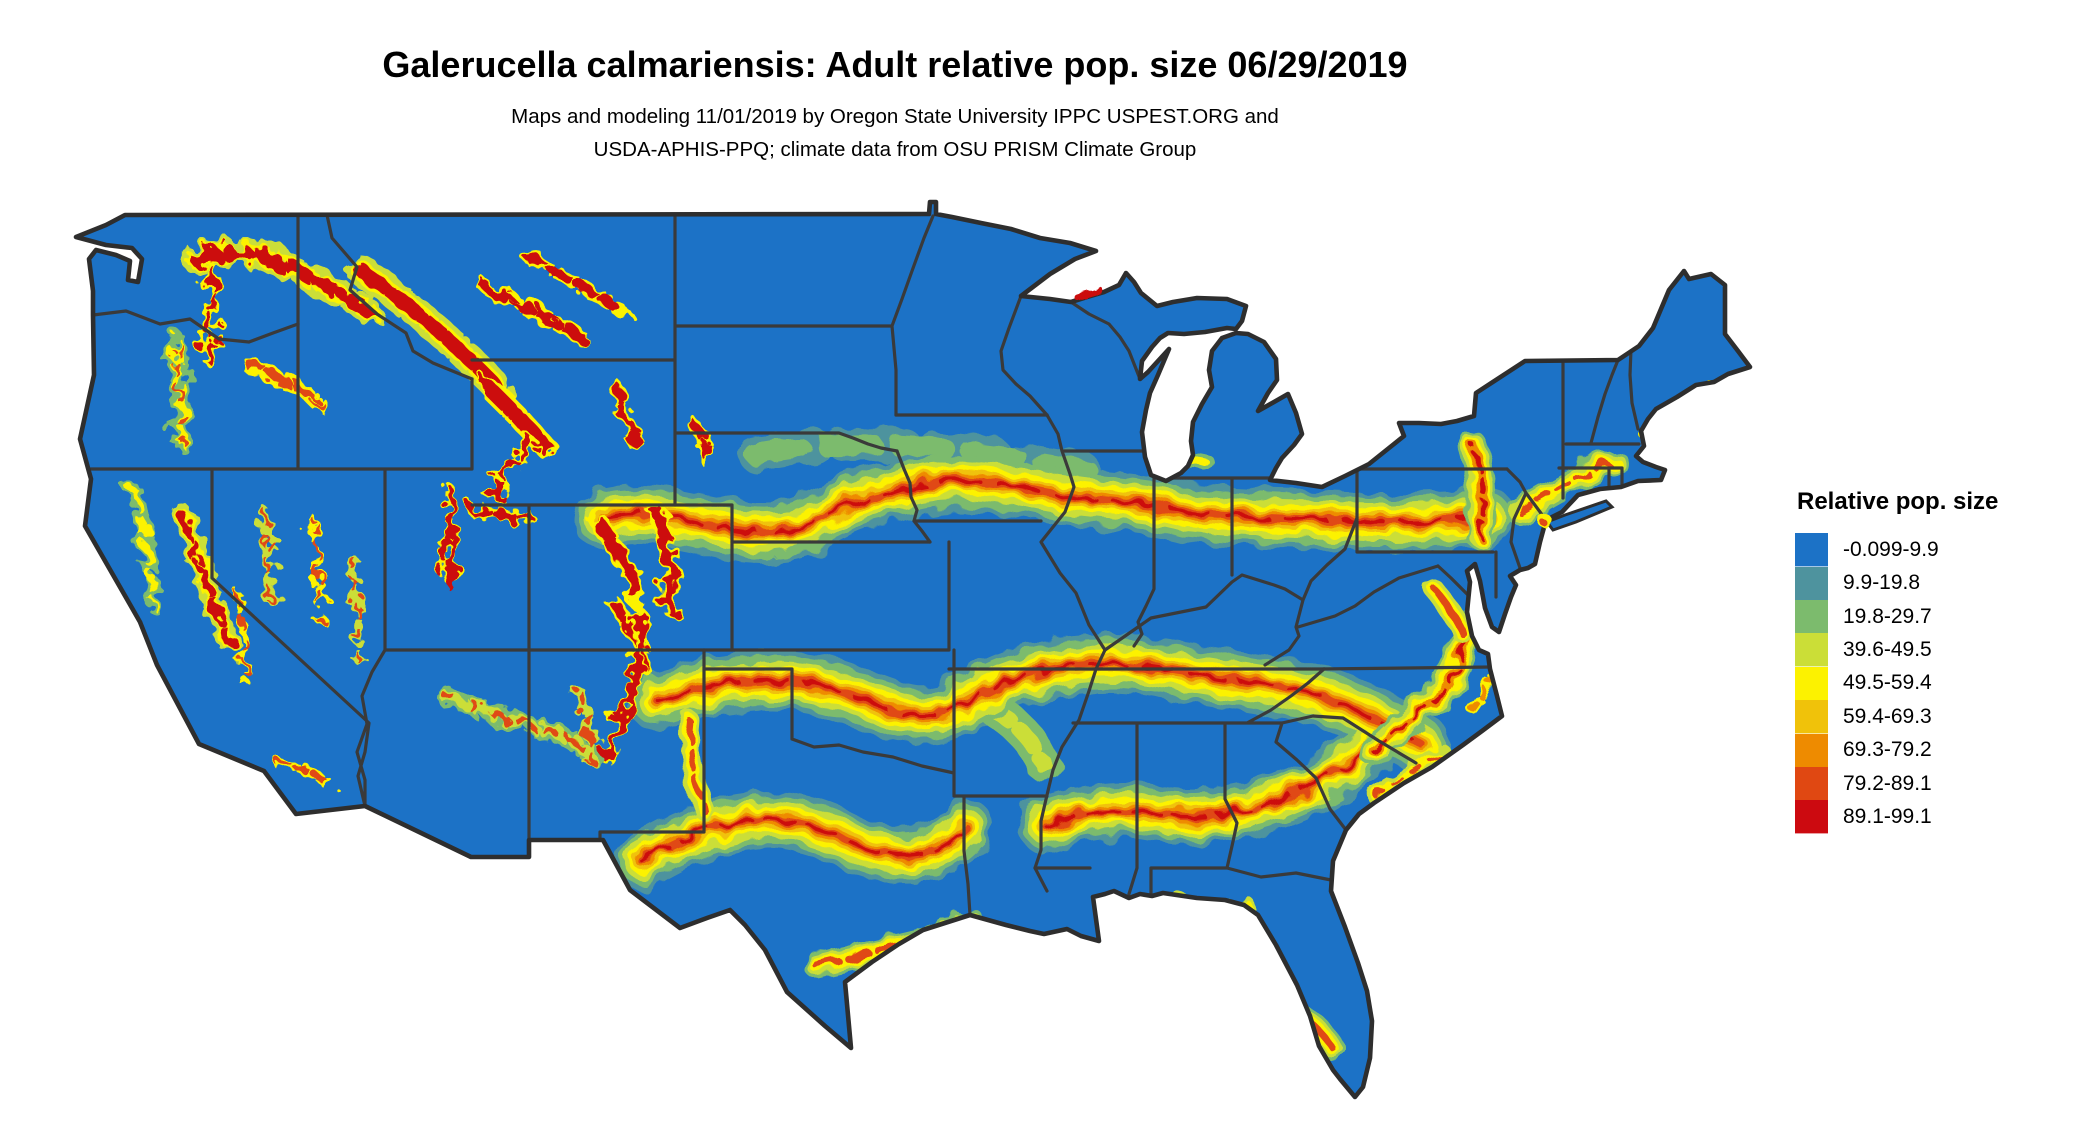 Image resolution: width=2099 pixels, height=1121 pixels. Describe the element at coordinates (1945, 783) in the screenshot. I see `legend-item: 79.2-89.1` at that location.